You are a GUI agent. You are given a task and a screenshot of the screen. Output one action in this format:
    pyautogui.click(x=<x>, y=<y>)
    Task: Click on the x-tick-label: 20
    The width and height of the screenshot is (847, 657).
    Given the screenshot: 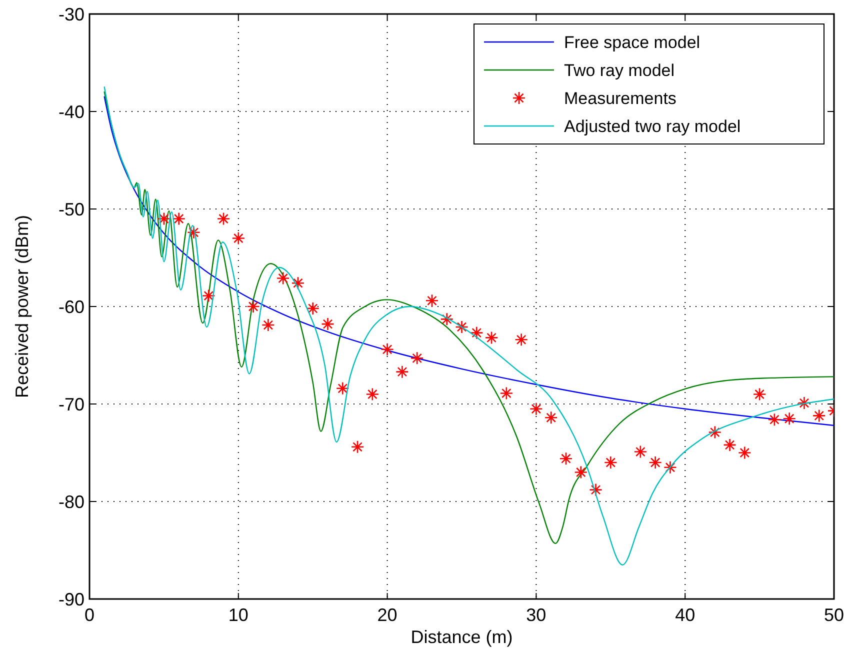 What is the action you would take?
    pyautogui.click(x=387, y=615)
    